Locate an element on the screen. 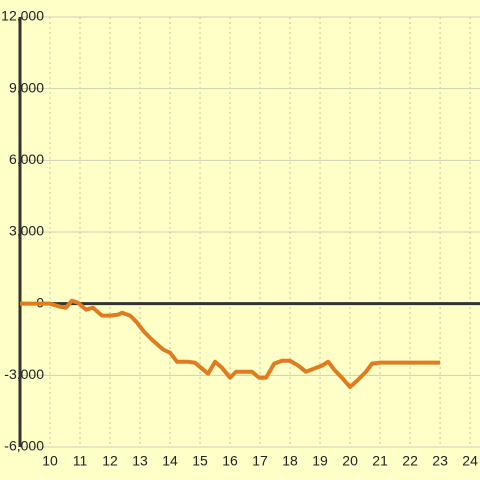 The height and width of the screenshot is (480, 480). x-tick-label: 12 is located at coordinates (110, 461).